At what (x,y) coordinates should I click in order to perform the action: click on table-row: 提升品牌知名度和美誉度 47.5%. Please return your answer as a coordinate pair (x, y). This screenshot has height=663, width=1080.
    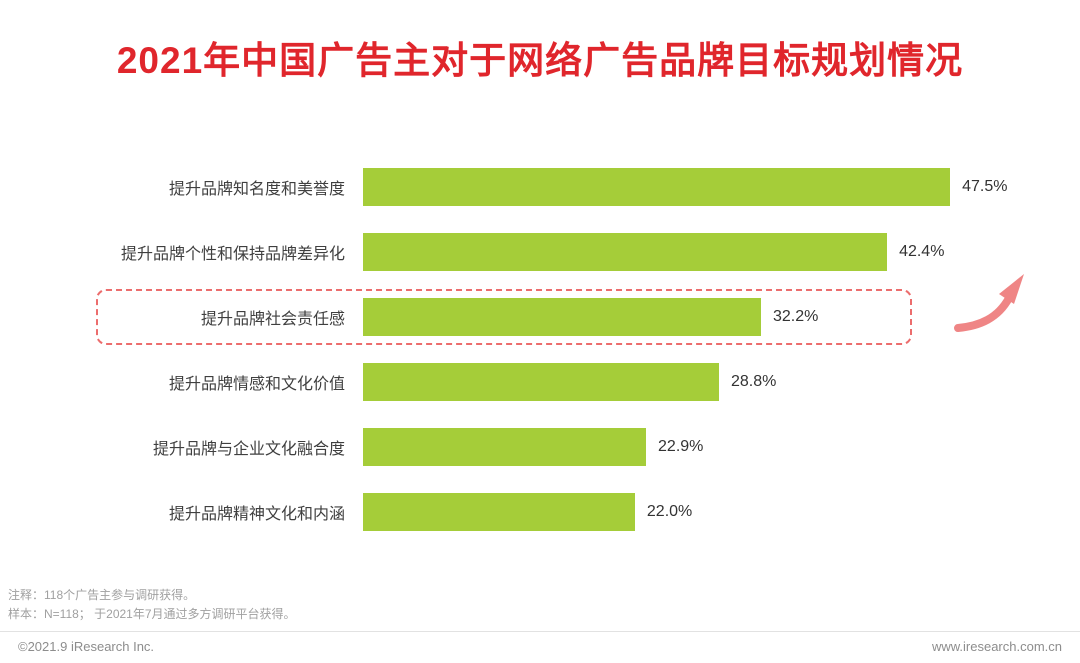
    Looking at the image, I should click on (540, 186).